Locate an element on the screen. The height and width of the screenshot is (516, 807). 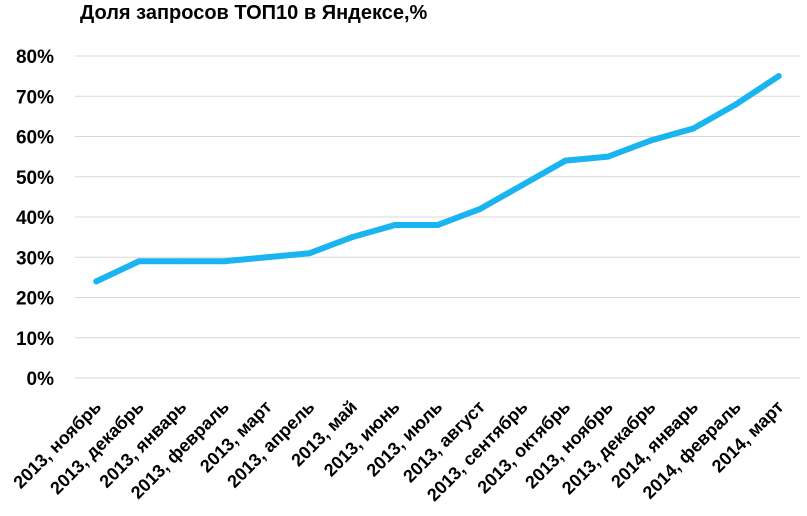
y-tick-label: 30% is located at coordinates (35, 258).